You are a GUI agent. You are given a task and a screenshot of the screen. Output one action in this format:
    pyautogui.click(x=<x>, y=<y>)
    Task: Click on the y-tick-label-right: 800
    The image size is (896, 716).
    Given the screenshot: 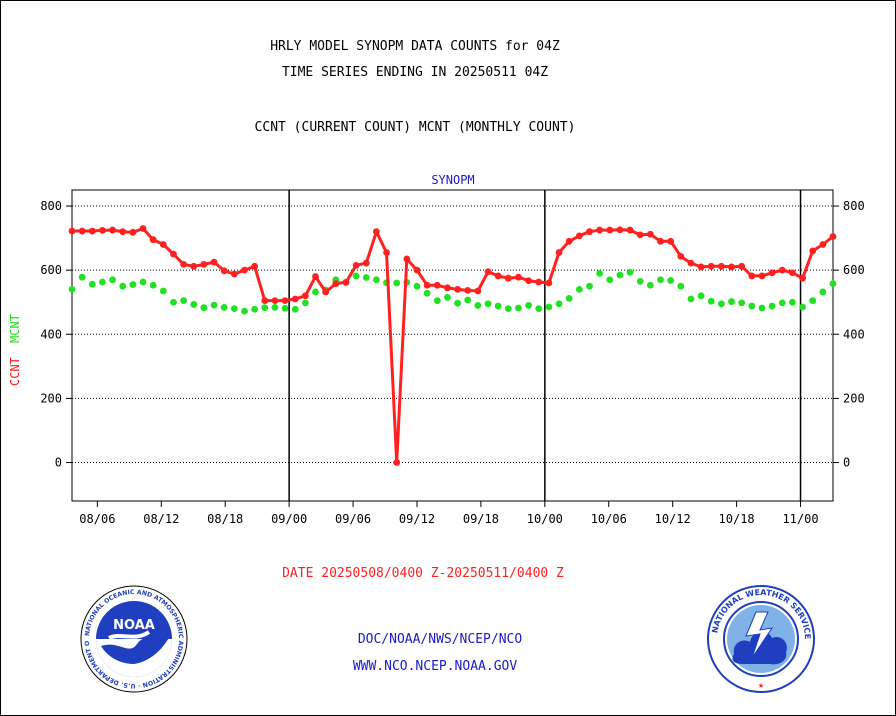 What is the action you would take?
    pyautogui.click(x=854, y=206)
    